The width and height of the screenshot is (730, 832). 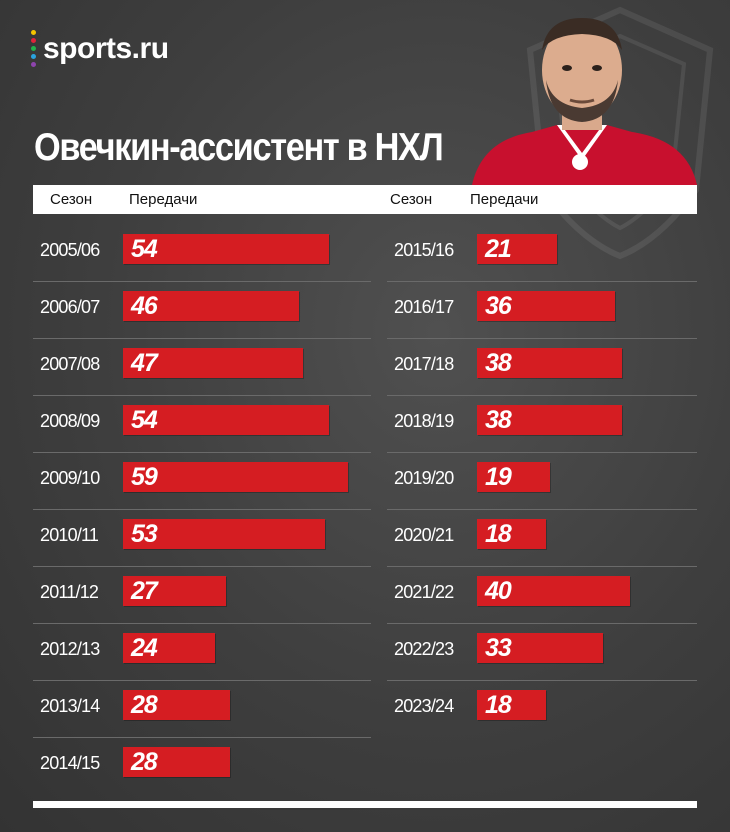 I want to click on assists-value-label: 40, so click(x=498, y=591).